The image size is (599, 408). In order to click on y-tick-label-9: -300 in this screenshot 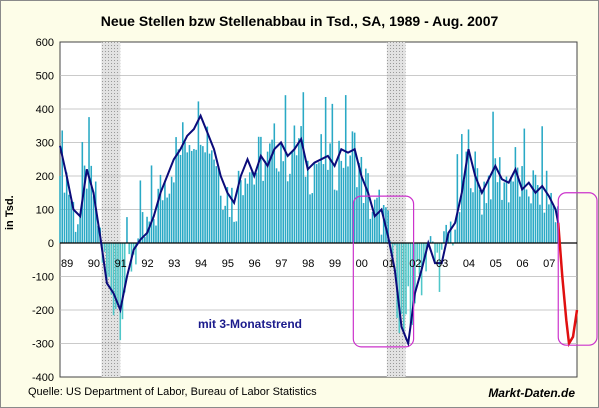, I will do `click(43, 345)`.